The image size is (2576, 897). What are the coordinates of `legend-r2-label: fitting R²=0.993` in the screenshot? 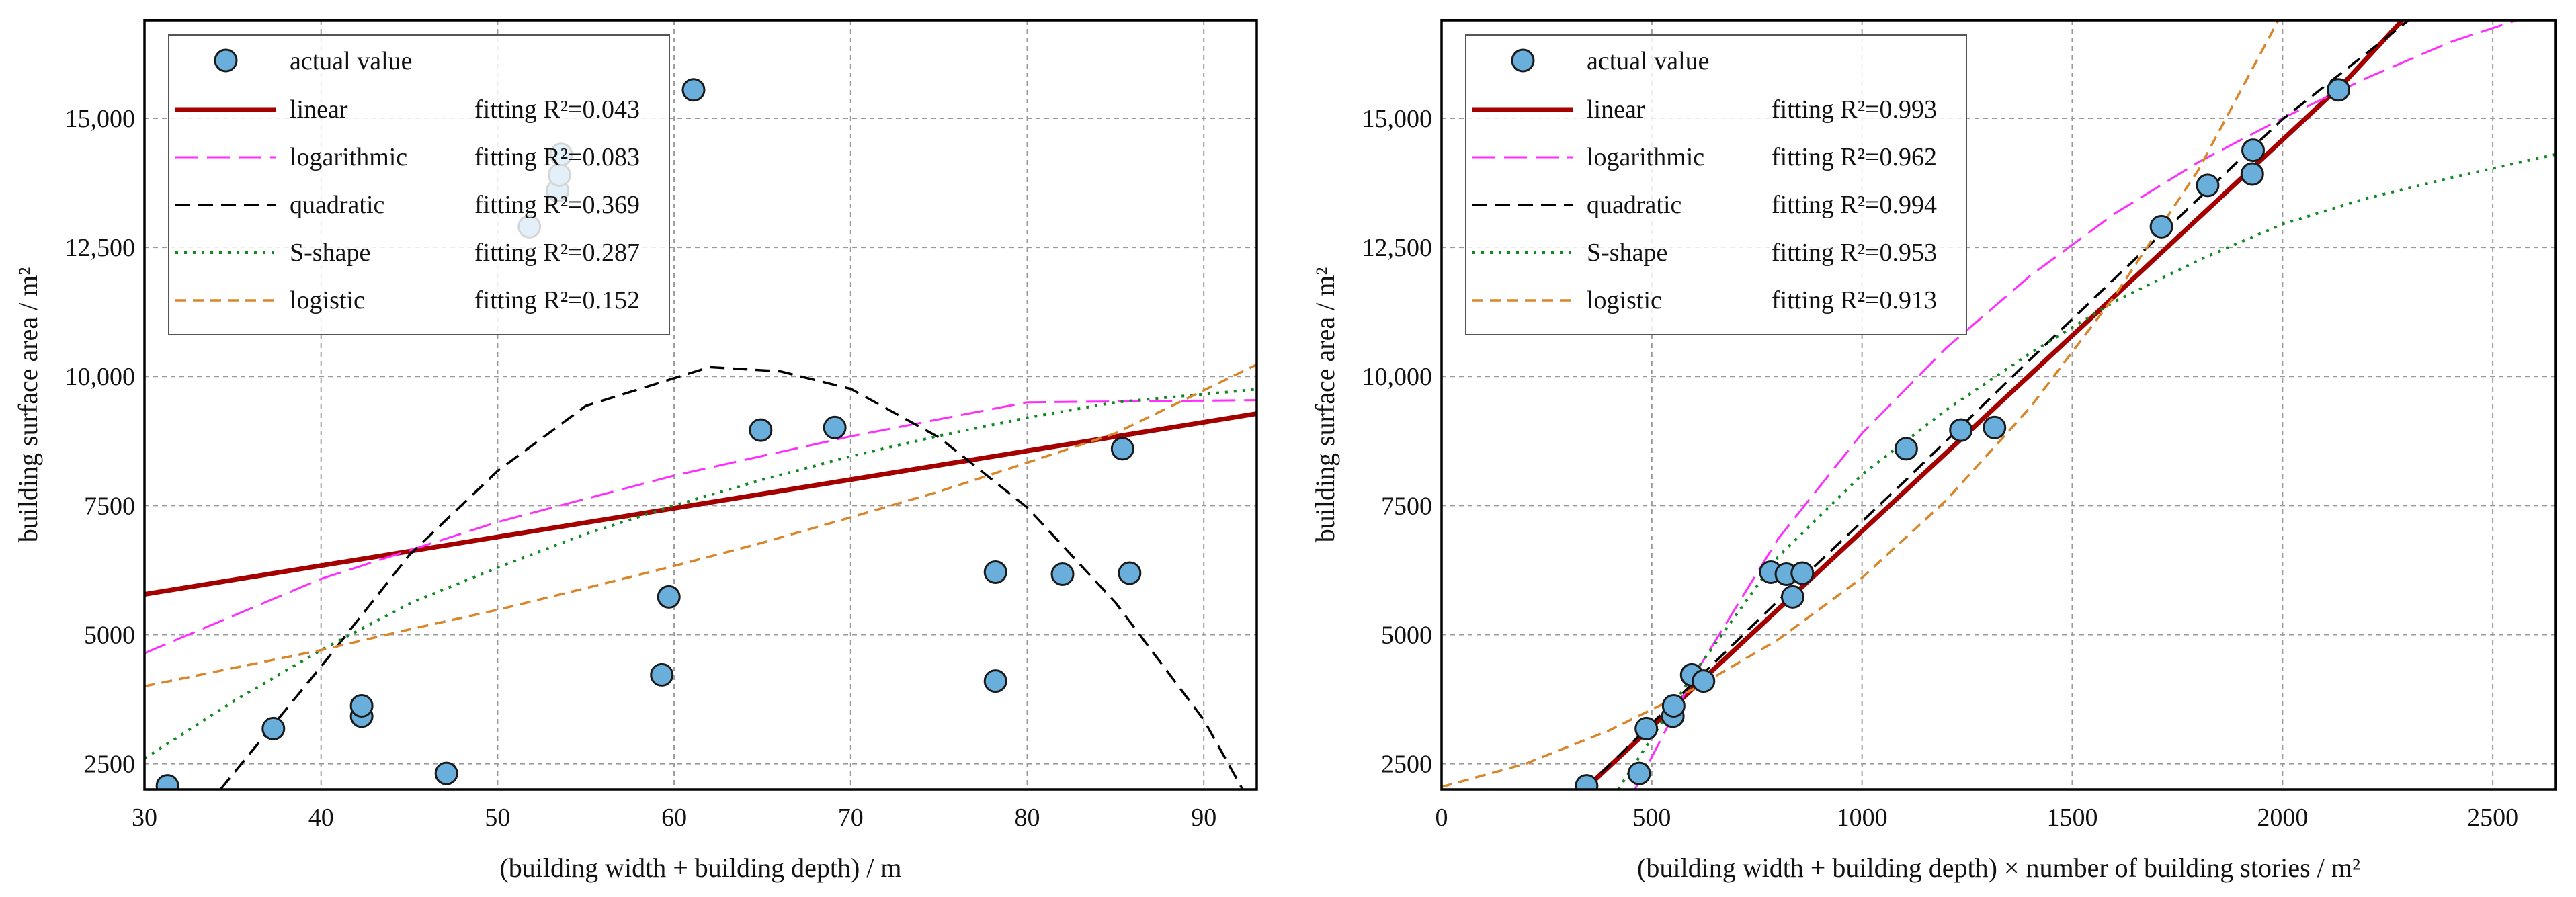 It's located at (1854, 109).